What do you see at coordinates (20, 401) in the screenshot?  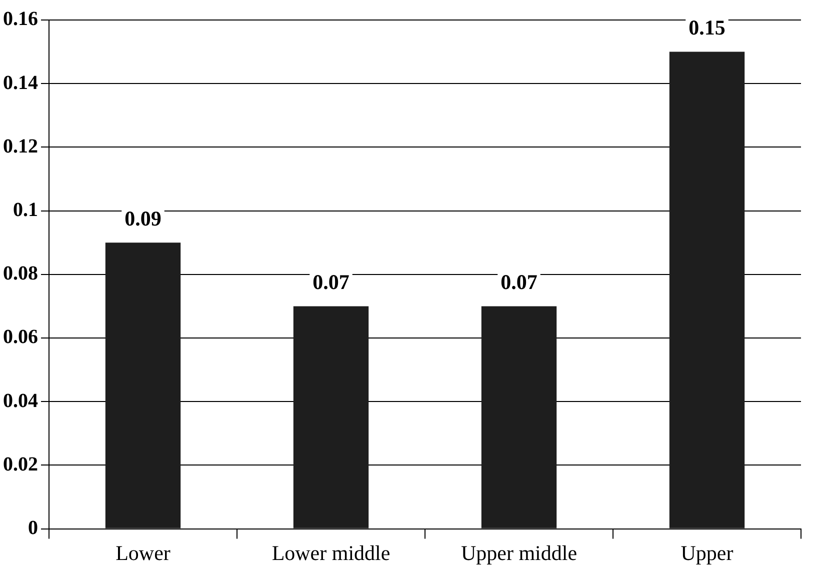 I see `y-tick-label: 0.04` at bounding box center [20, 401].